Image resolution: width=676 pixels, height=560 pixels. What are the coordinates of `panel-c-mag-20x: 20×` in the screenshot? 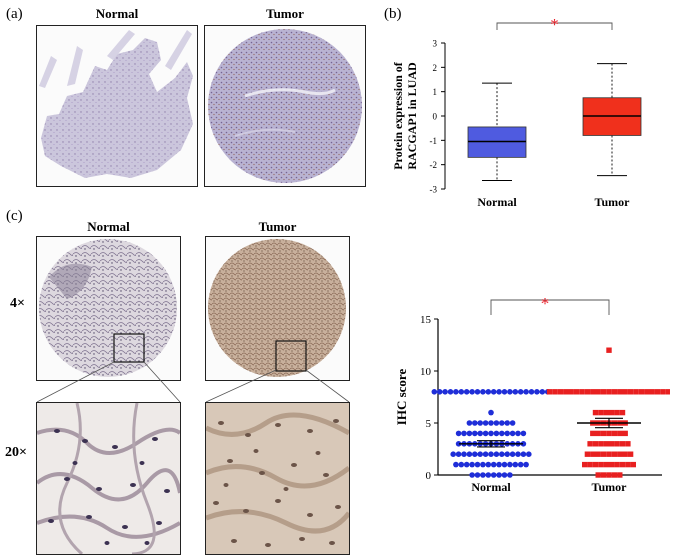 It's located at (16, 453).